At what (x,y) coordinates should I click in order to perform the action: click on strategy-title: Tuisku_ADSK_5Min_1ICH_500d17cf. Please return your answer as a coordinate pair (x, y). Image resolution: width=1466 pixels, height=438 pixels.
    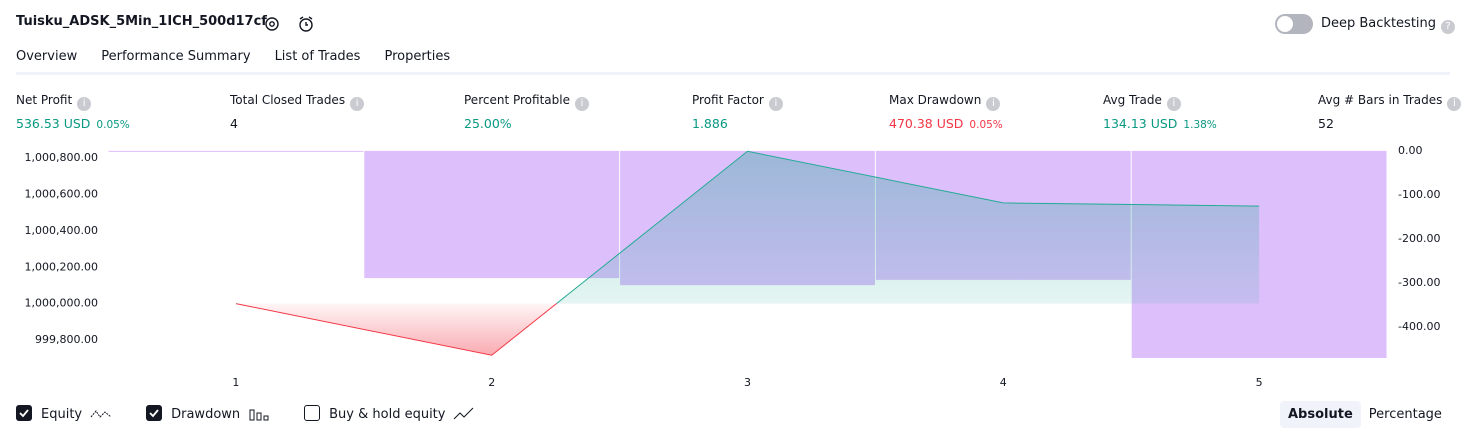
    Looking at the image, I should click on (141, 21).